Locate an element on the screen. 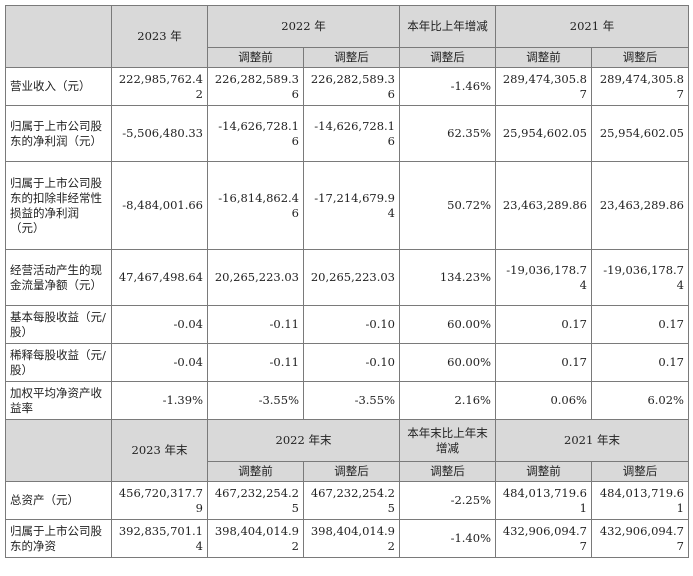 Image resolution: width=693 pixels, height=576 pixels. value-yoy: -2.25% is located at coordinates (447, 500).